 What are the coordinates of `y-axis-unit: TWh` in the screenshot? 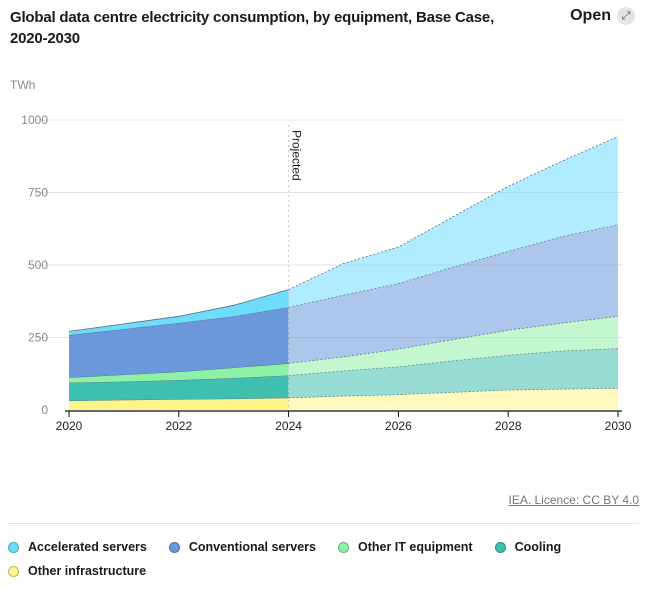 It's located at (23, 85).